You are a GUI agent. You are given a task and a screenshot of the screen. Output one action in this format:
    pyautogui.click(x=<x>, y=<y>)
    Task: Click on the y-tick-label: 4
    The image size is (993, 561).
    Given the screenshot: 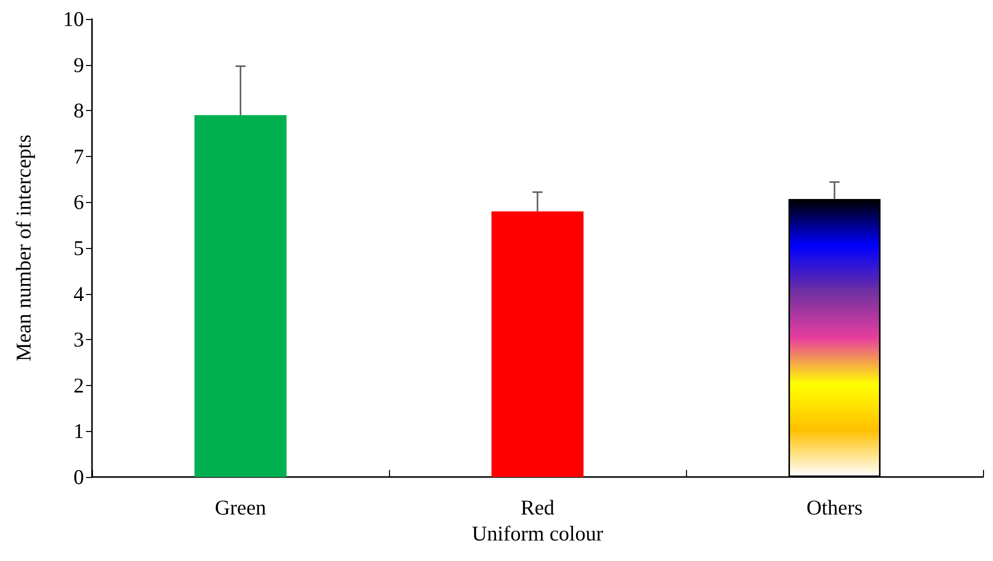 What is the action you would take?
    pyautogui.click(x=79, y=294)
    